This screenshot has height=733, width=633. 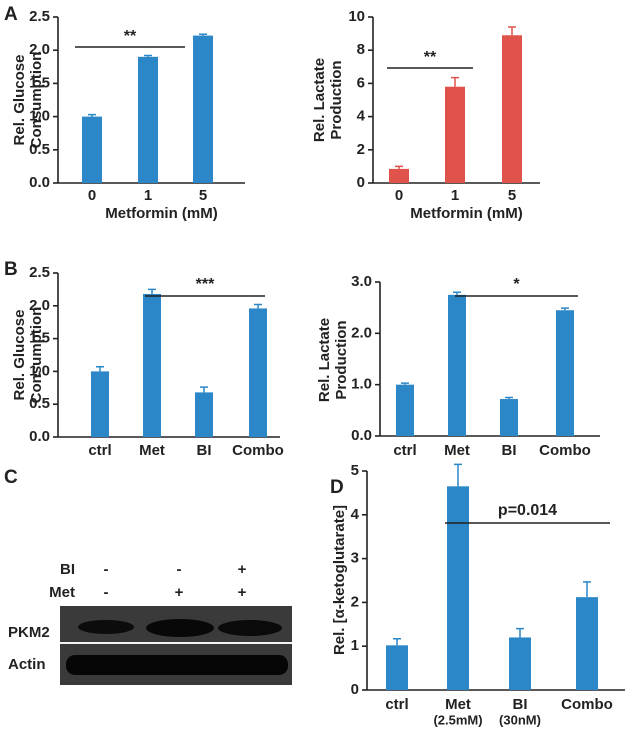 I want to click on y-axis-title: Rel. Lactate, so click(x=324, y=360).